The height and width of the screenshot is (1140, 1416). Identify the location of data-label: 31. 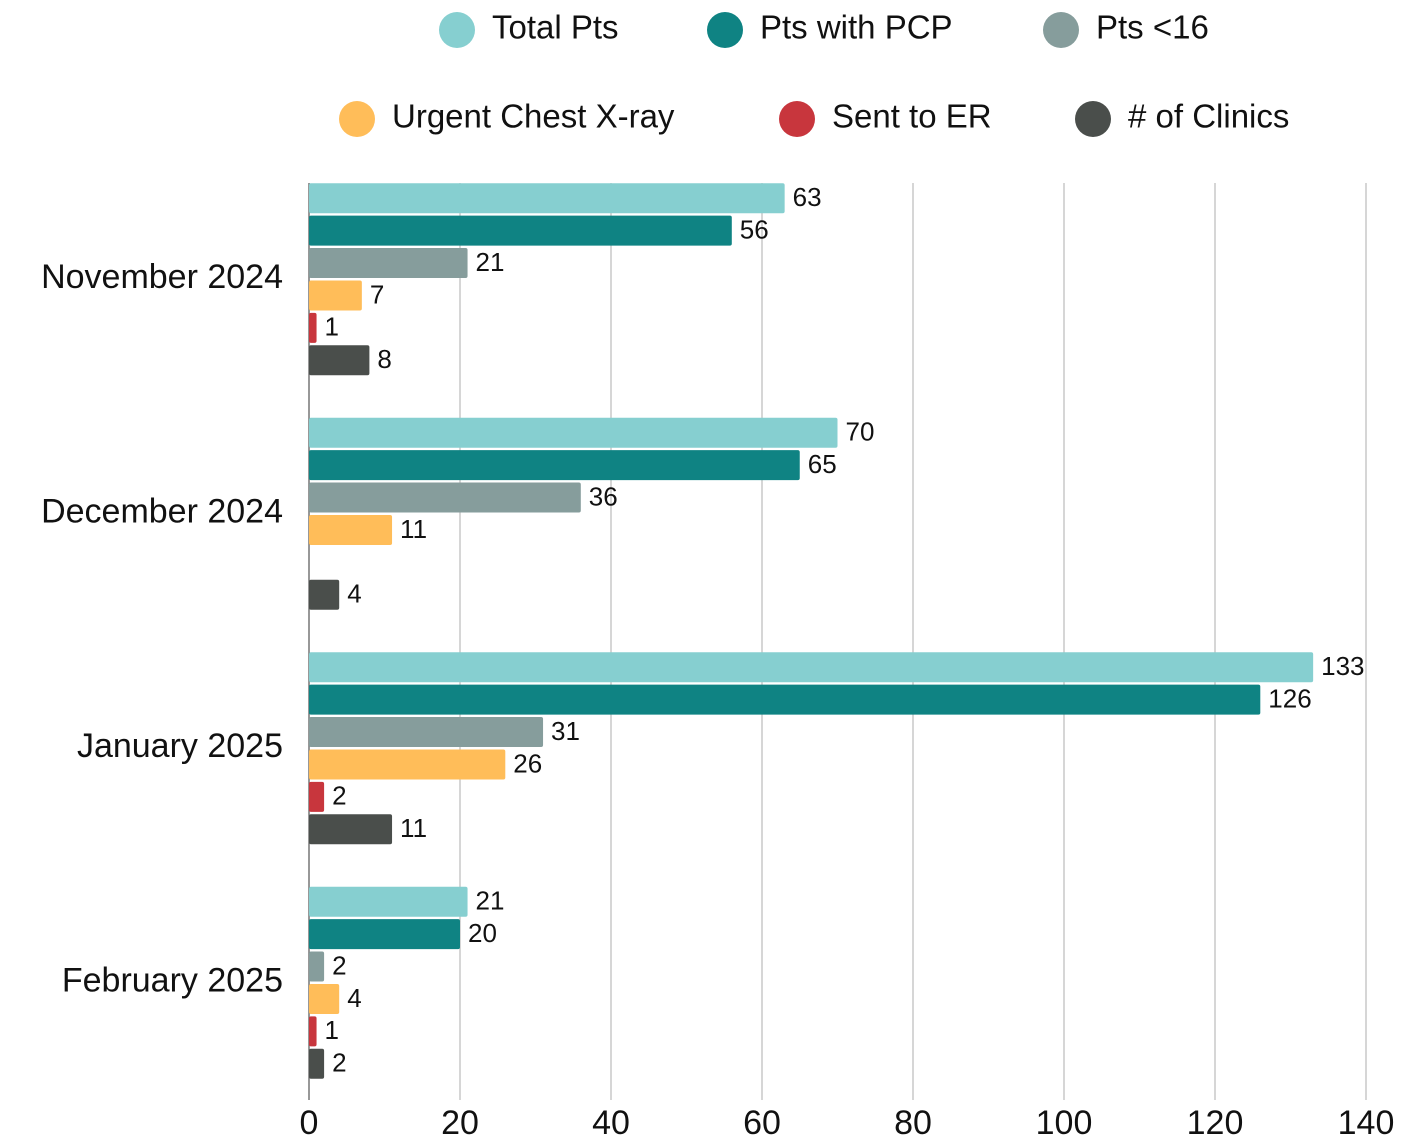
(565, 731).